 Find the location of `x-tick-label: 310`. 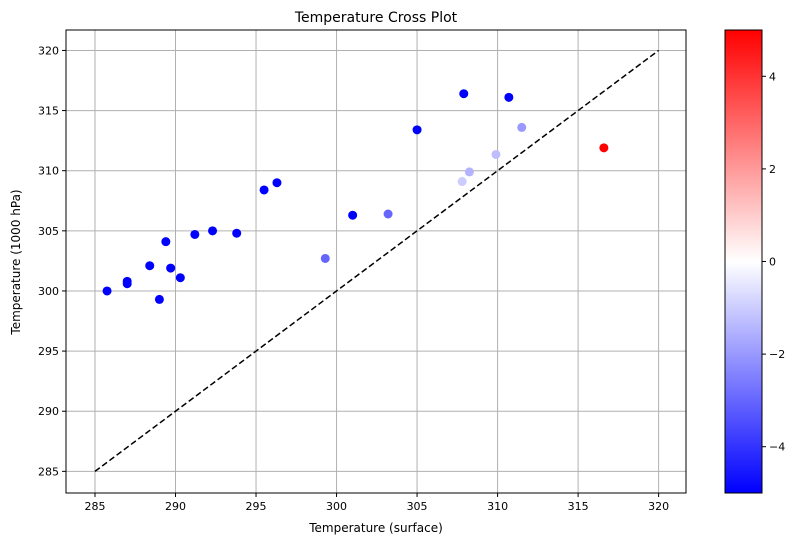

x-tick-label: 310 is located at coordinates (497, 506).